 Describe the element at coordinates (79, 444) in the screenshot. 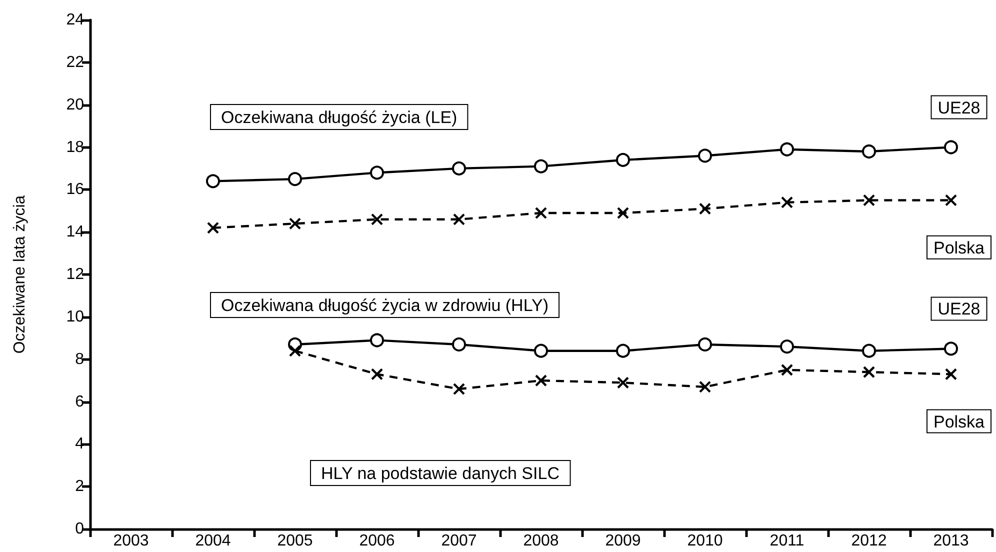

I see `y-tick-label: 4` at that location.